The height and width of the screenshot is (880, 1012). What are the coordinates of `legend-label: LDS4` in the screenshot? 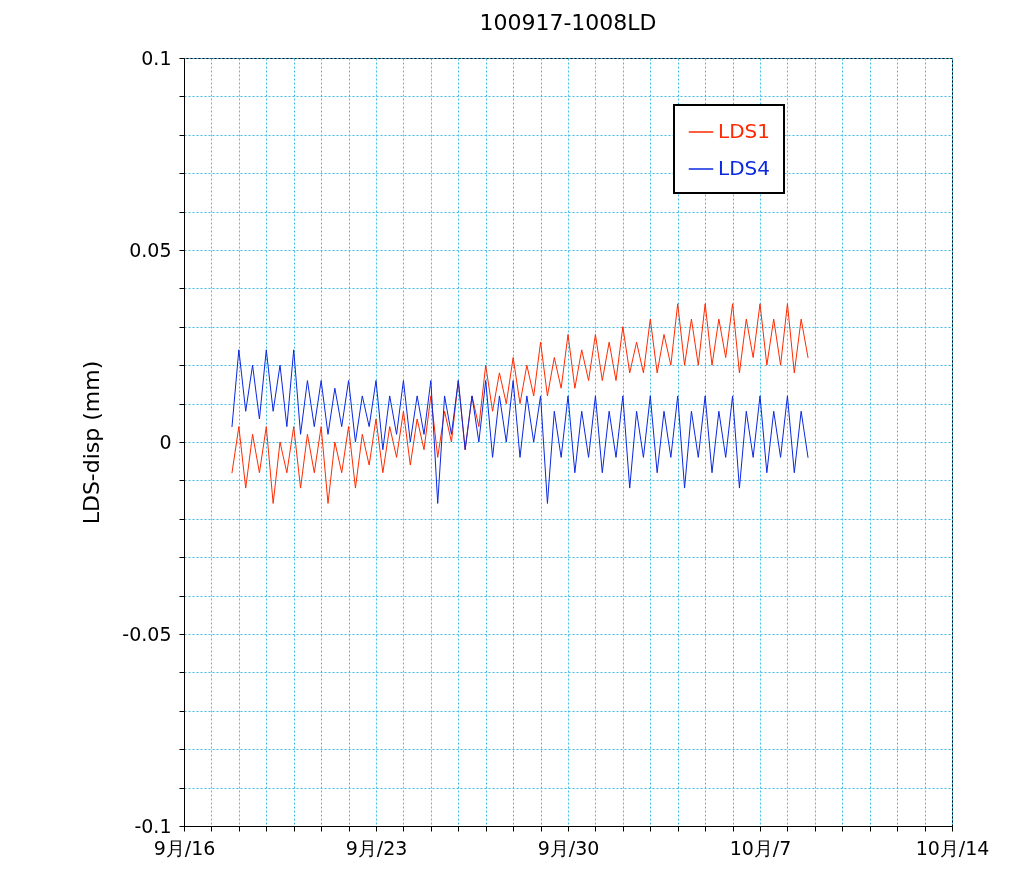 It's located at (744, 168).